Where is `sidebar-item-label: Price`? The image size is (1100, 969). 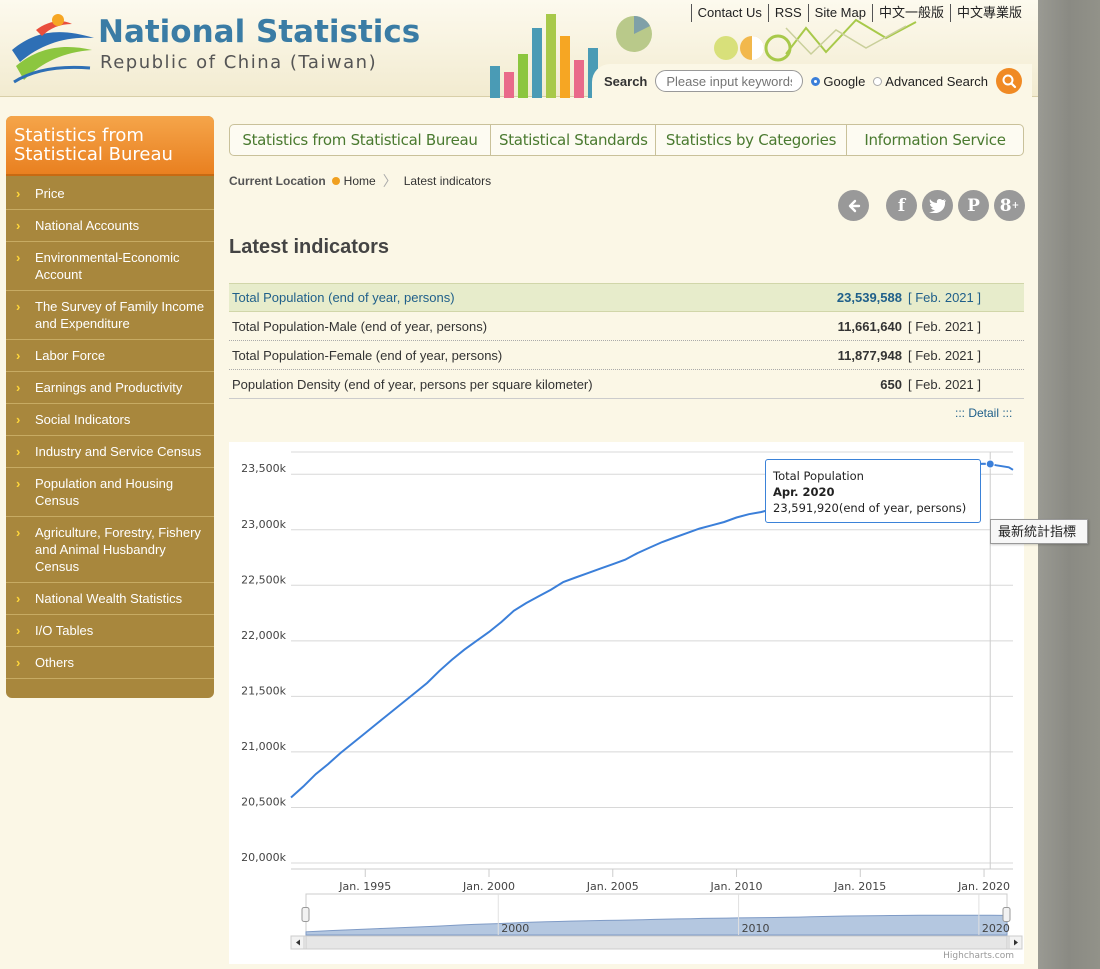
sidebar-item-label: Price is located at coordinates (50, 193).